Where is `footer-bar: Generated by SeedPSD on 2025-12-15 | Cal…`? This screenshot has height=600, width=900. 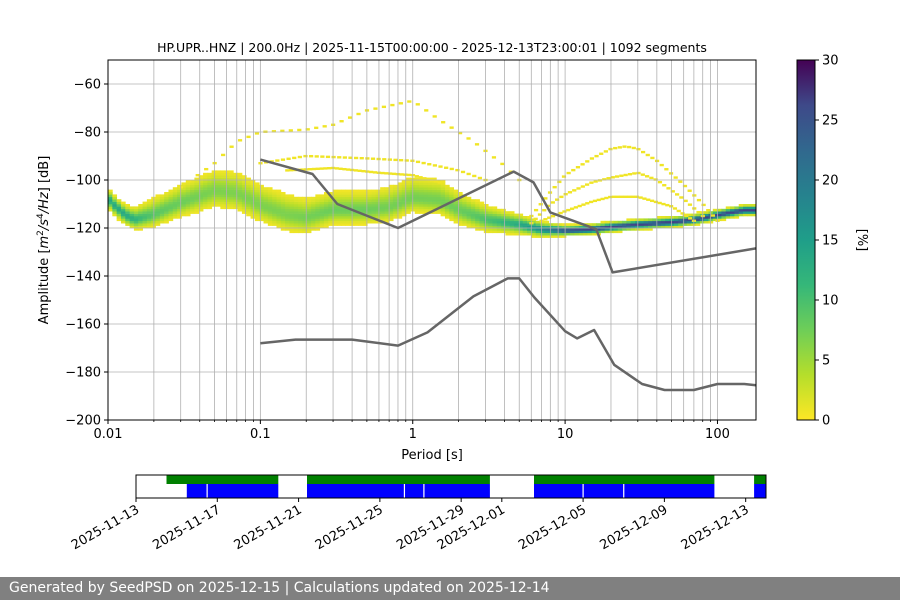
footer-bar: Generated by SeedPSD on 2025-12-15 | Cal… is located at coordinates (450, 588).